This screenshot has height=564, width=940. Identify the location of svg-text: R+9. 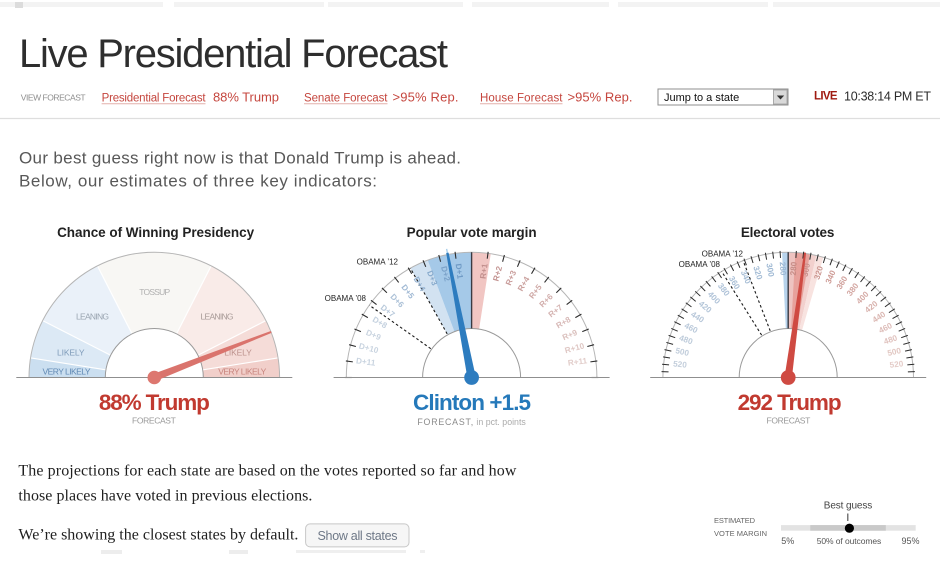
(570, 335).